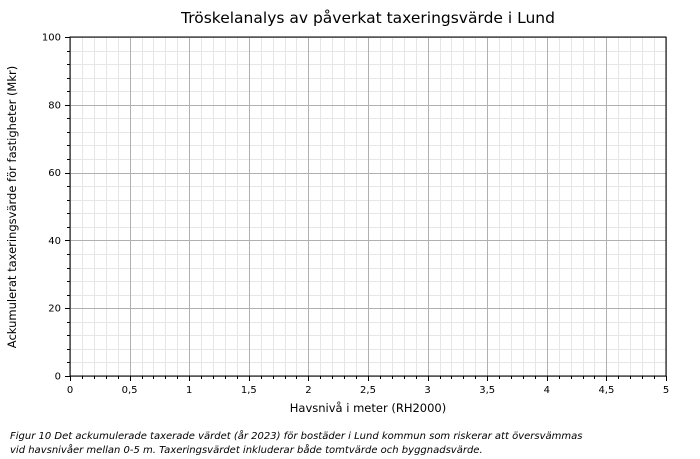  Describe the element at coordinates (189, 390) in the screenshot. I see `x-tick-label: 1` at that location.